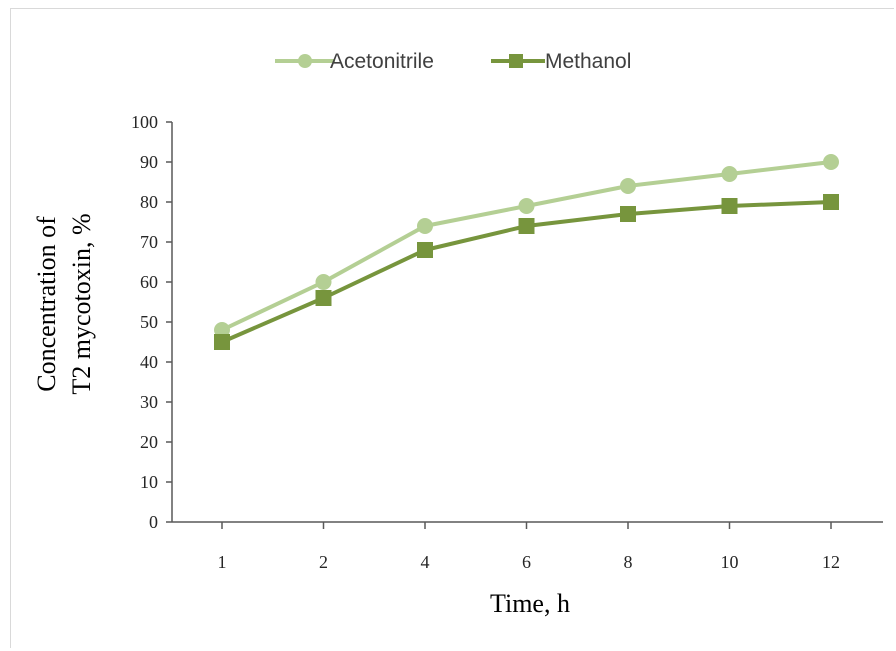 This screenshot has width=896, height=651. What do you see at coordinates (529, 547) in the screenshot?
I see `x-ticks: 1 2 4 6 8 10 12` at bounding box center [529, 547].